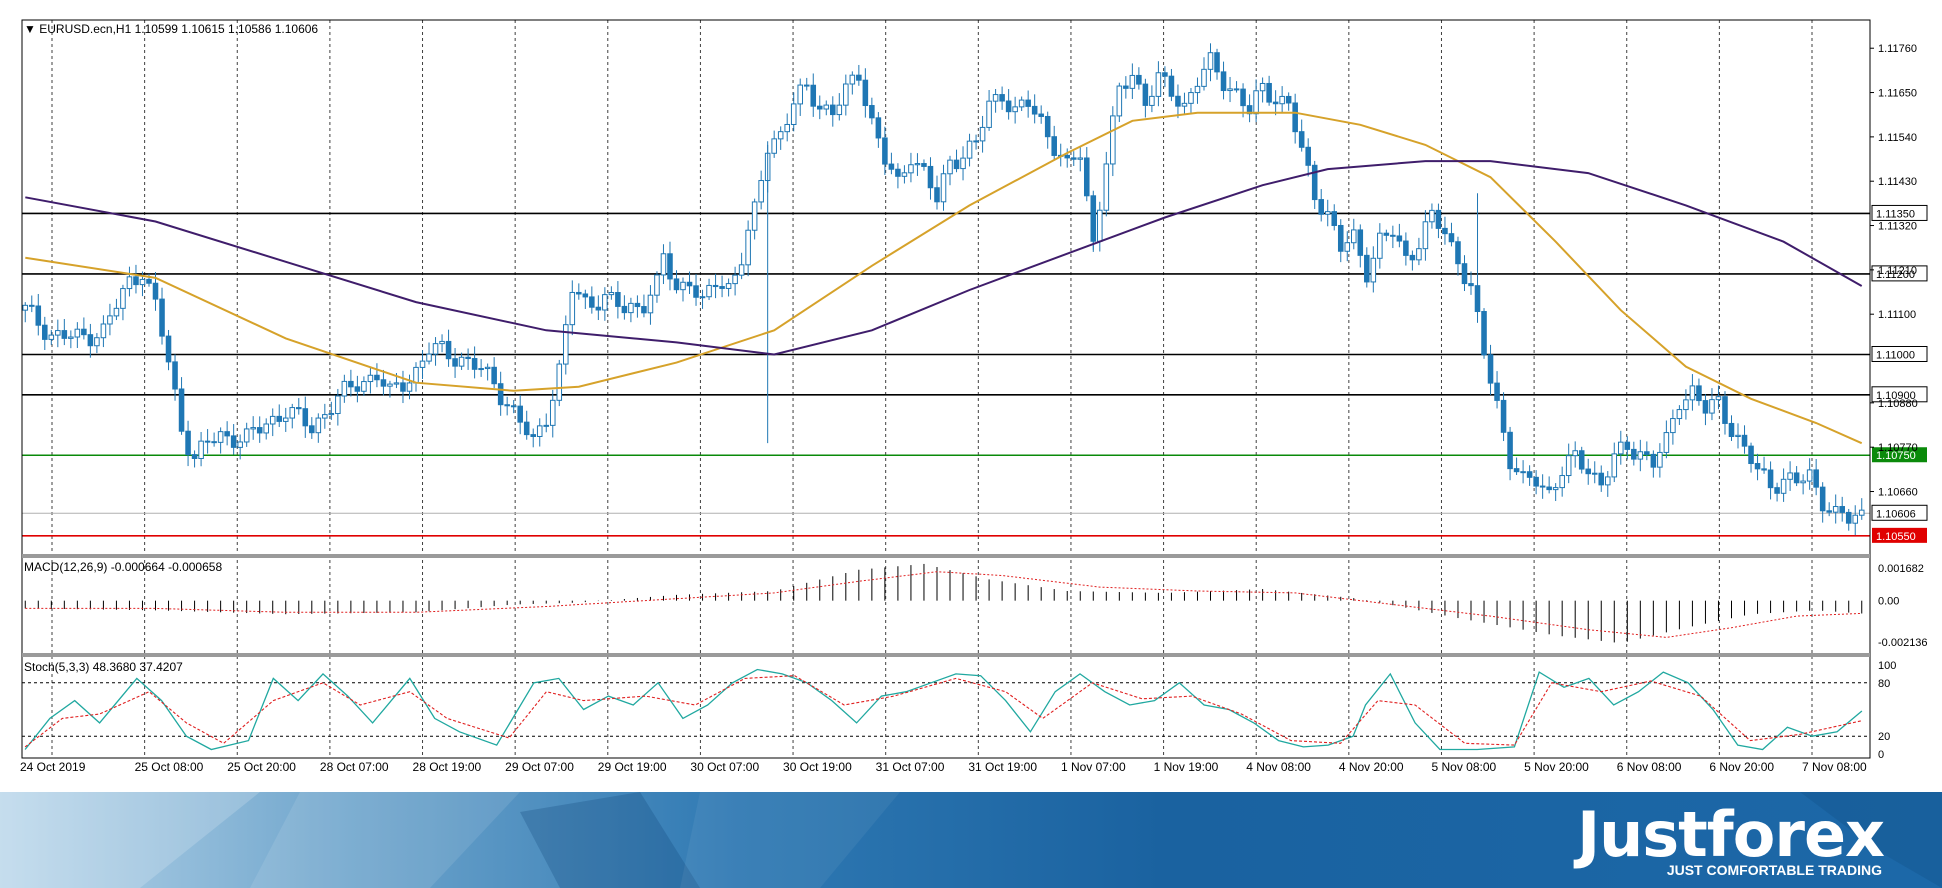  Describe the element at coordinates (1093, 767) in the screenshot. I see `x-tick-label: 1 Nov 07:00` at that location.